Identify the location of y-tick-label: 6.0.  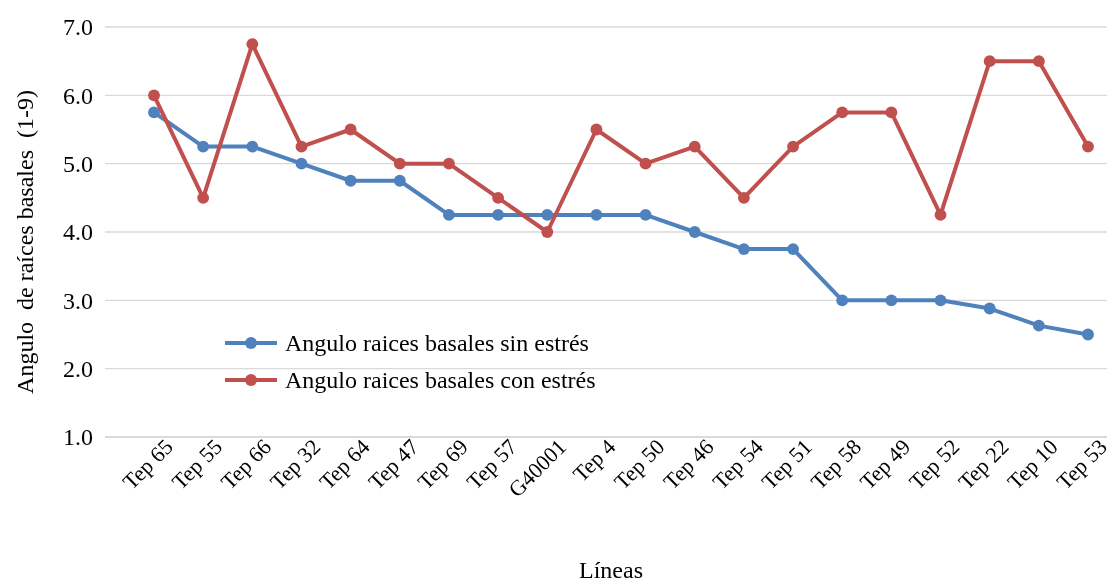
(78, 95).